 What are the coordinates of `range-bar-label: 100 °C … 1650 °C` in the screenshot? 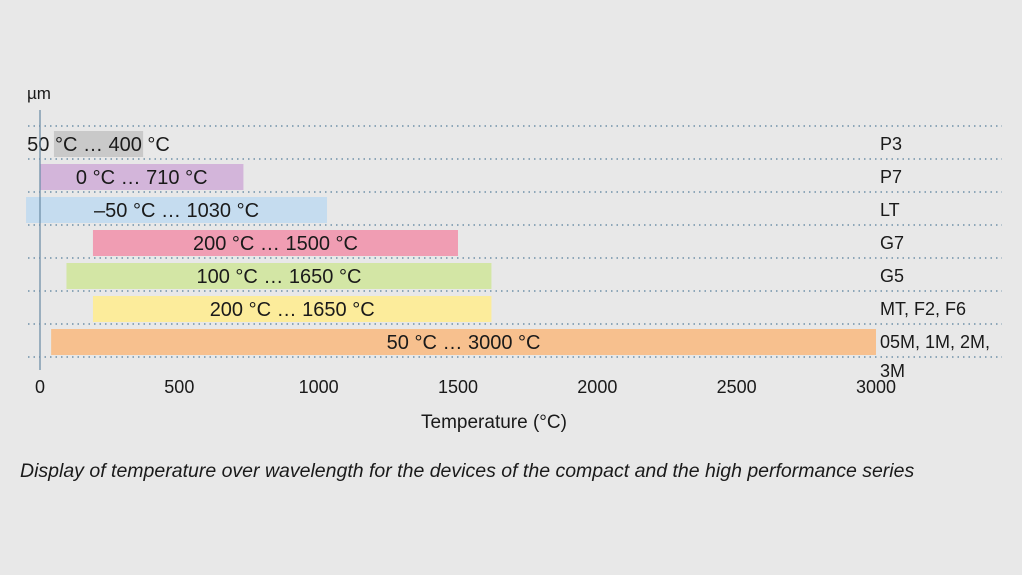 It's located at (278, 277).